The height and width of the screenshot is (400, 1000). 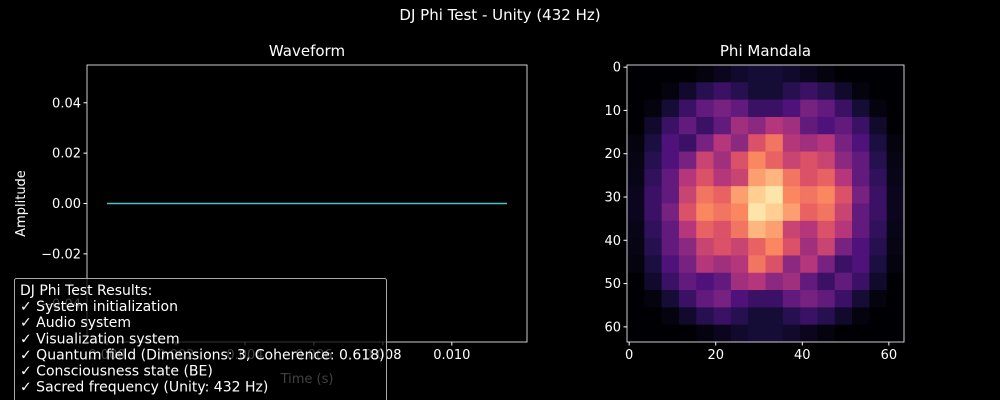 I want to click on y-tick-label: 20, so click(x=612, y=154).